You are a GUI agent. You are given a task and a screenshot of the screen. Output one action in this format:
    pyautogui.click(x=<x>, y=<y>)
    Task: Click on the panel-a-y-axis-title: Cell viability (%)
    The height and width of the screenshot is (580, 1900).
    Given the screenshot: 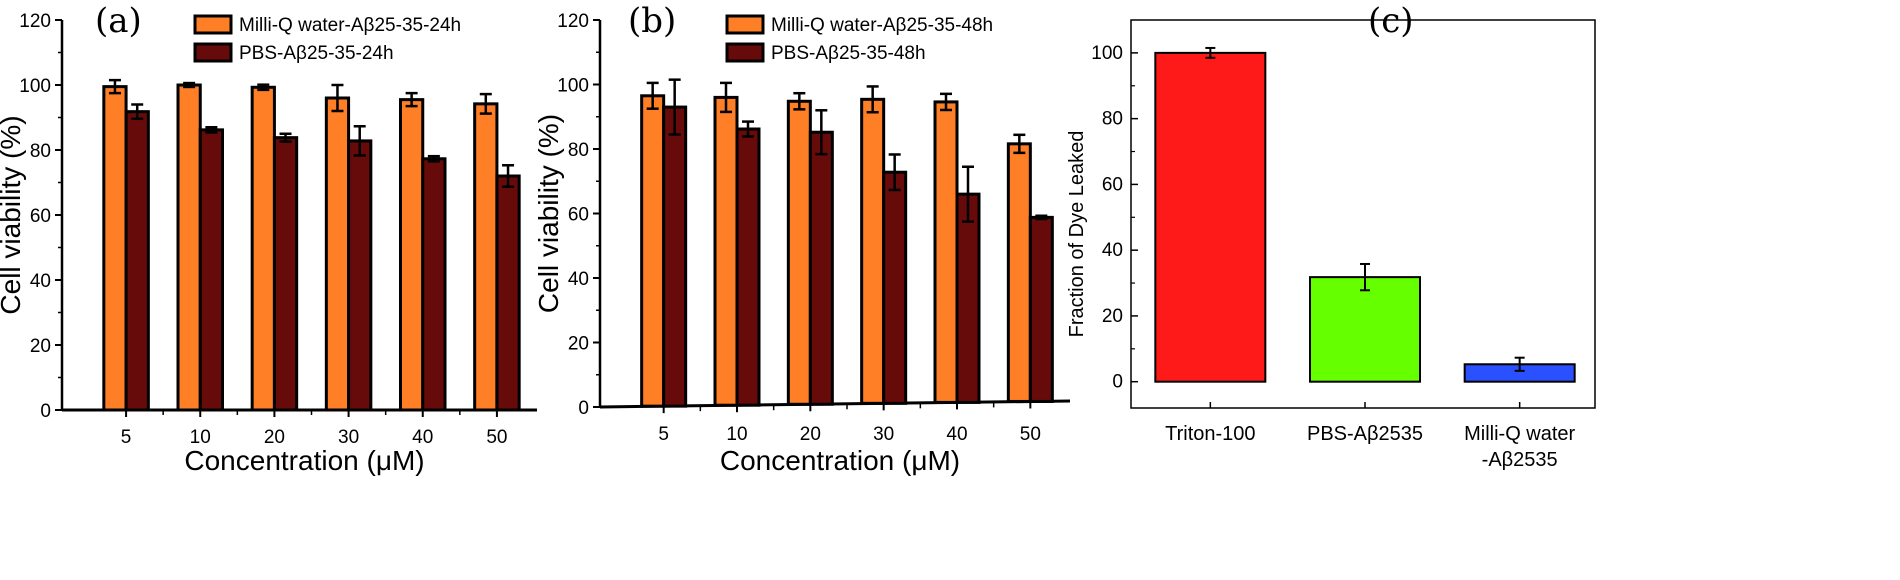 What is the action you would take?
    pyautogui.click(x=13, y=214)
    